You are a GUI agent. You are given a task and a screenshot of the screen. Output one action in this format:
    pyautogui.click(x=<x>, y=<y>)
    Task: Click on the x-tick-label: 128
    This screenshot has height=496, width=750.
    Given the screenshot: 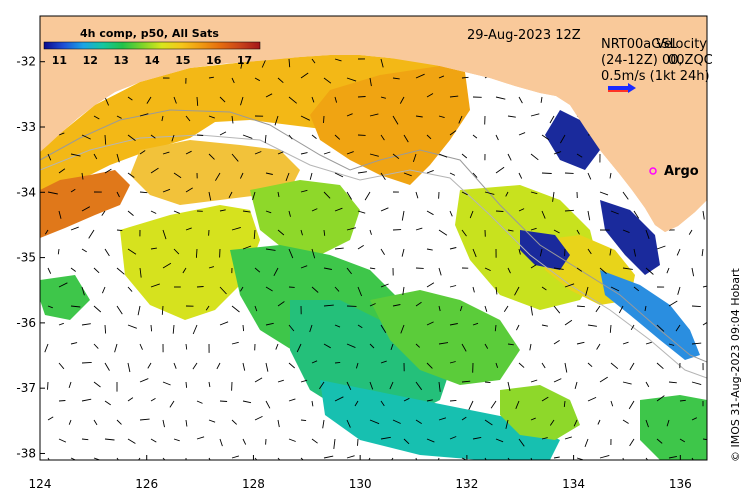 What is the action you would take?
    pyautogui.click(x=253, y=484)
    